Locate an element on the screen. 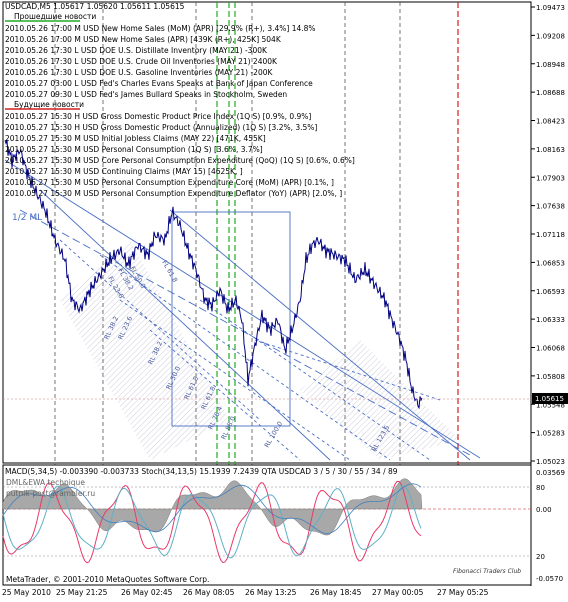 This screenshot has height=602, width=568. future-news-title: Будущие новости is located at coordinates (49, 104).